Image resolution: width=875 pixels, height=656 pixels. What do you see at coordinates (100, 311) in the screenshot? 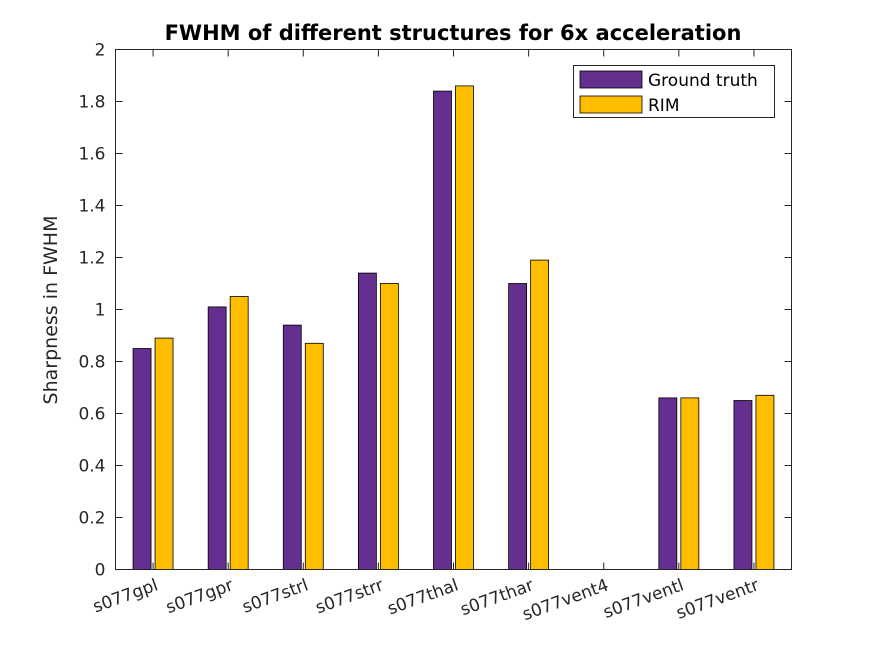
I see `y-tick-label-1: 1` at bounding box center [100, 311].